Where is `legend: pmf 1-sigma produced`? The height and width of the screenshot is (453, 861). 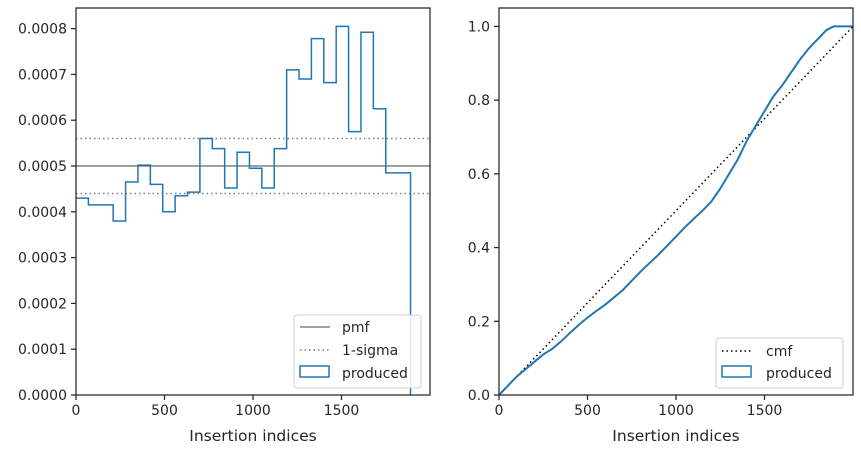 legend: pmf 1-sigma produced is located at coordinates (357, 351).